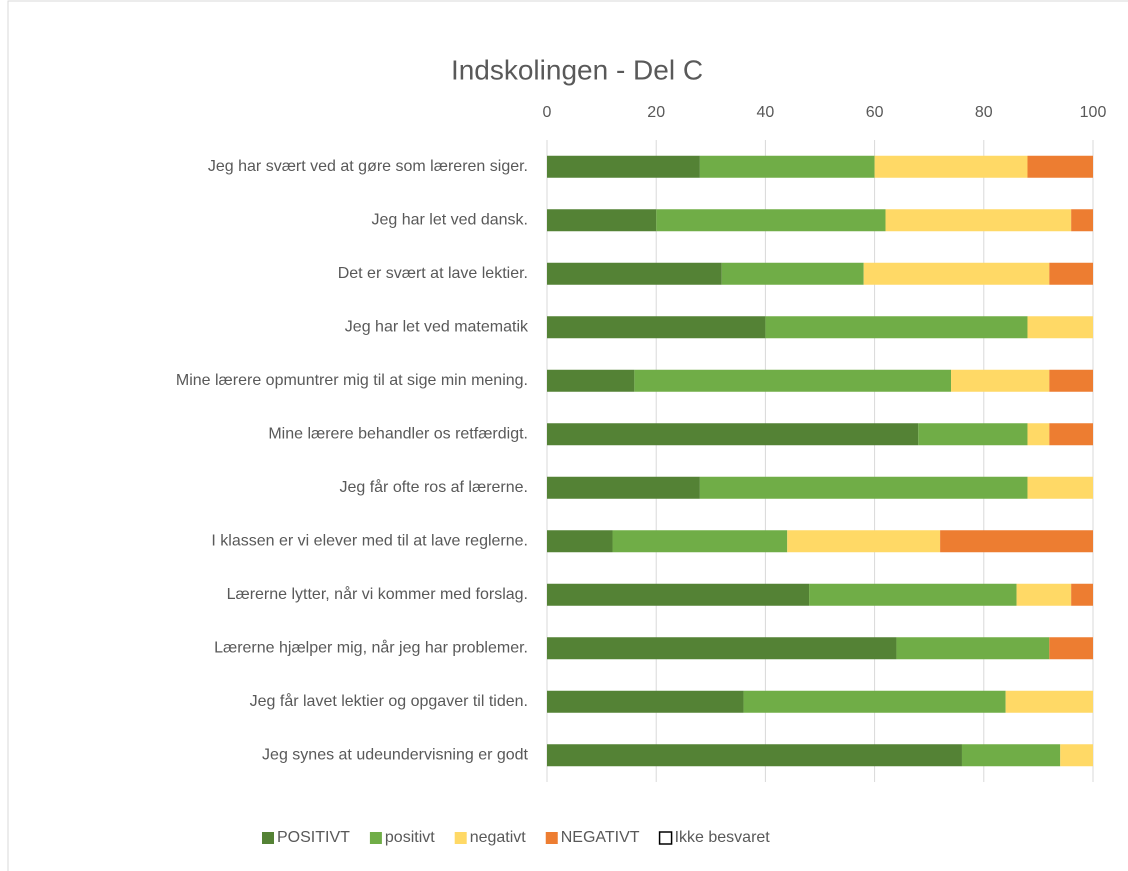 The height and width of the screenshot is (871, 1128). What do you see at coordinates (498, 837) in the screenshot?
I see `legend-label: negativt` at bounding box center [498, 837].